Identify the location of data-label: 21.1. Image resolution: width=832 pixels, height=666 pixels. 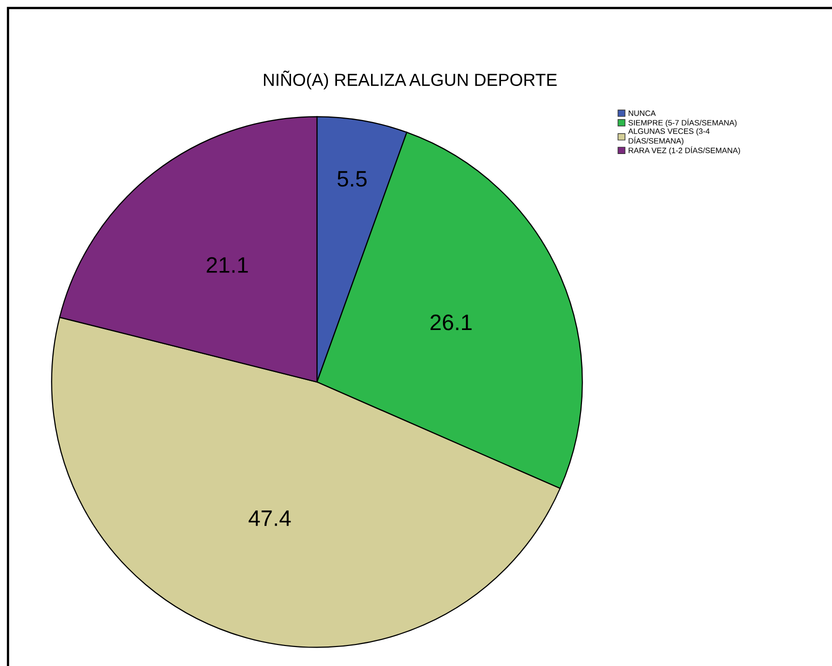
(227, 265).